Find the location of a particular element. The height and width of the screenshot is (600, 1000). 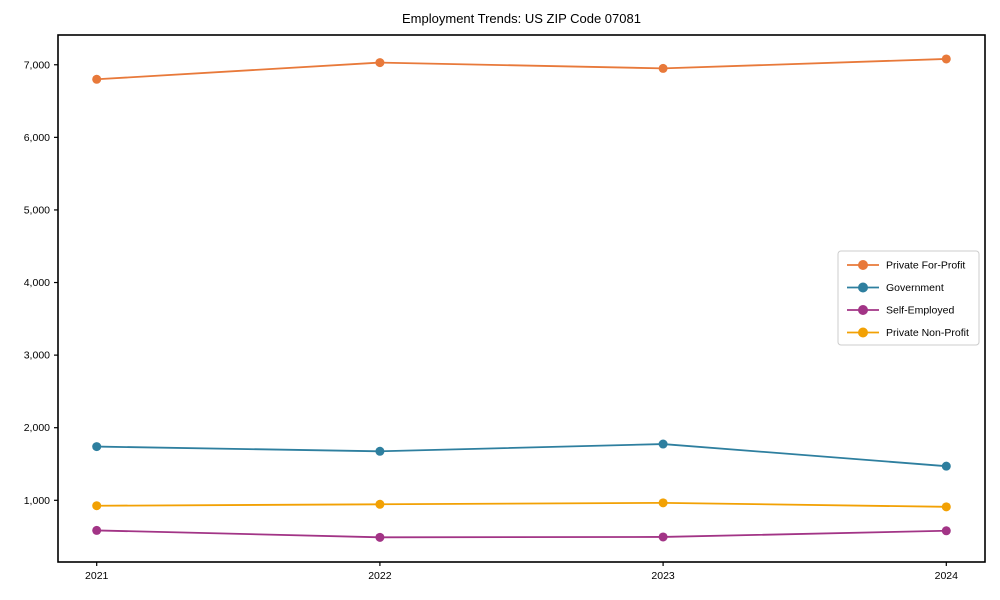

legend-label: Private Non-Profit is located at coordinates (927, 333).